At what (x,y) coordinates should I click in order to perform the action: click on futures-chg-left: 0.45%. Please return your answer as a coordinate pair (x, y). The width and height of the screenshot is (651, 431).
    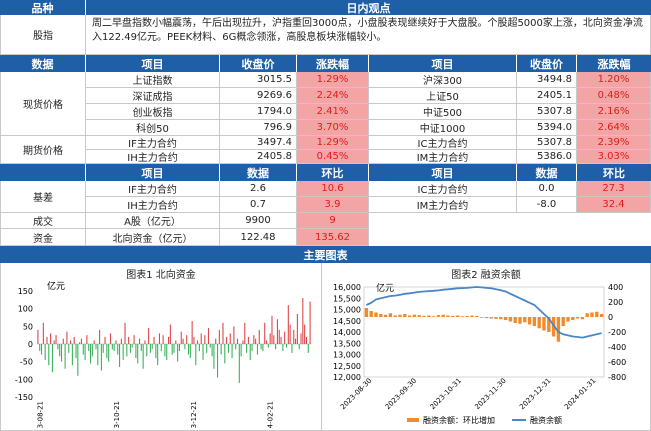
    Looking at the image, I should click on (333, 157).